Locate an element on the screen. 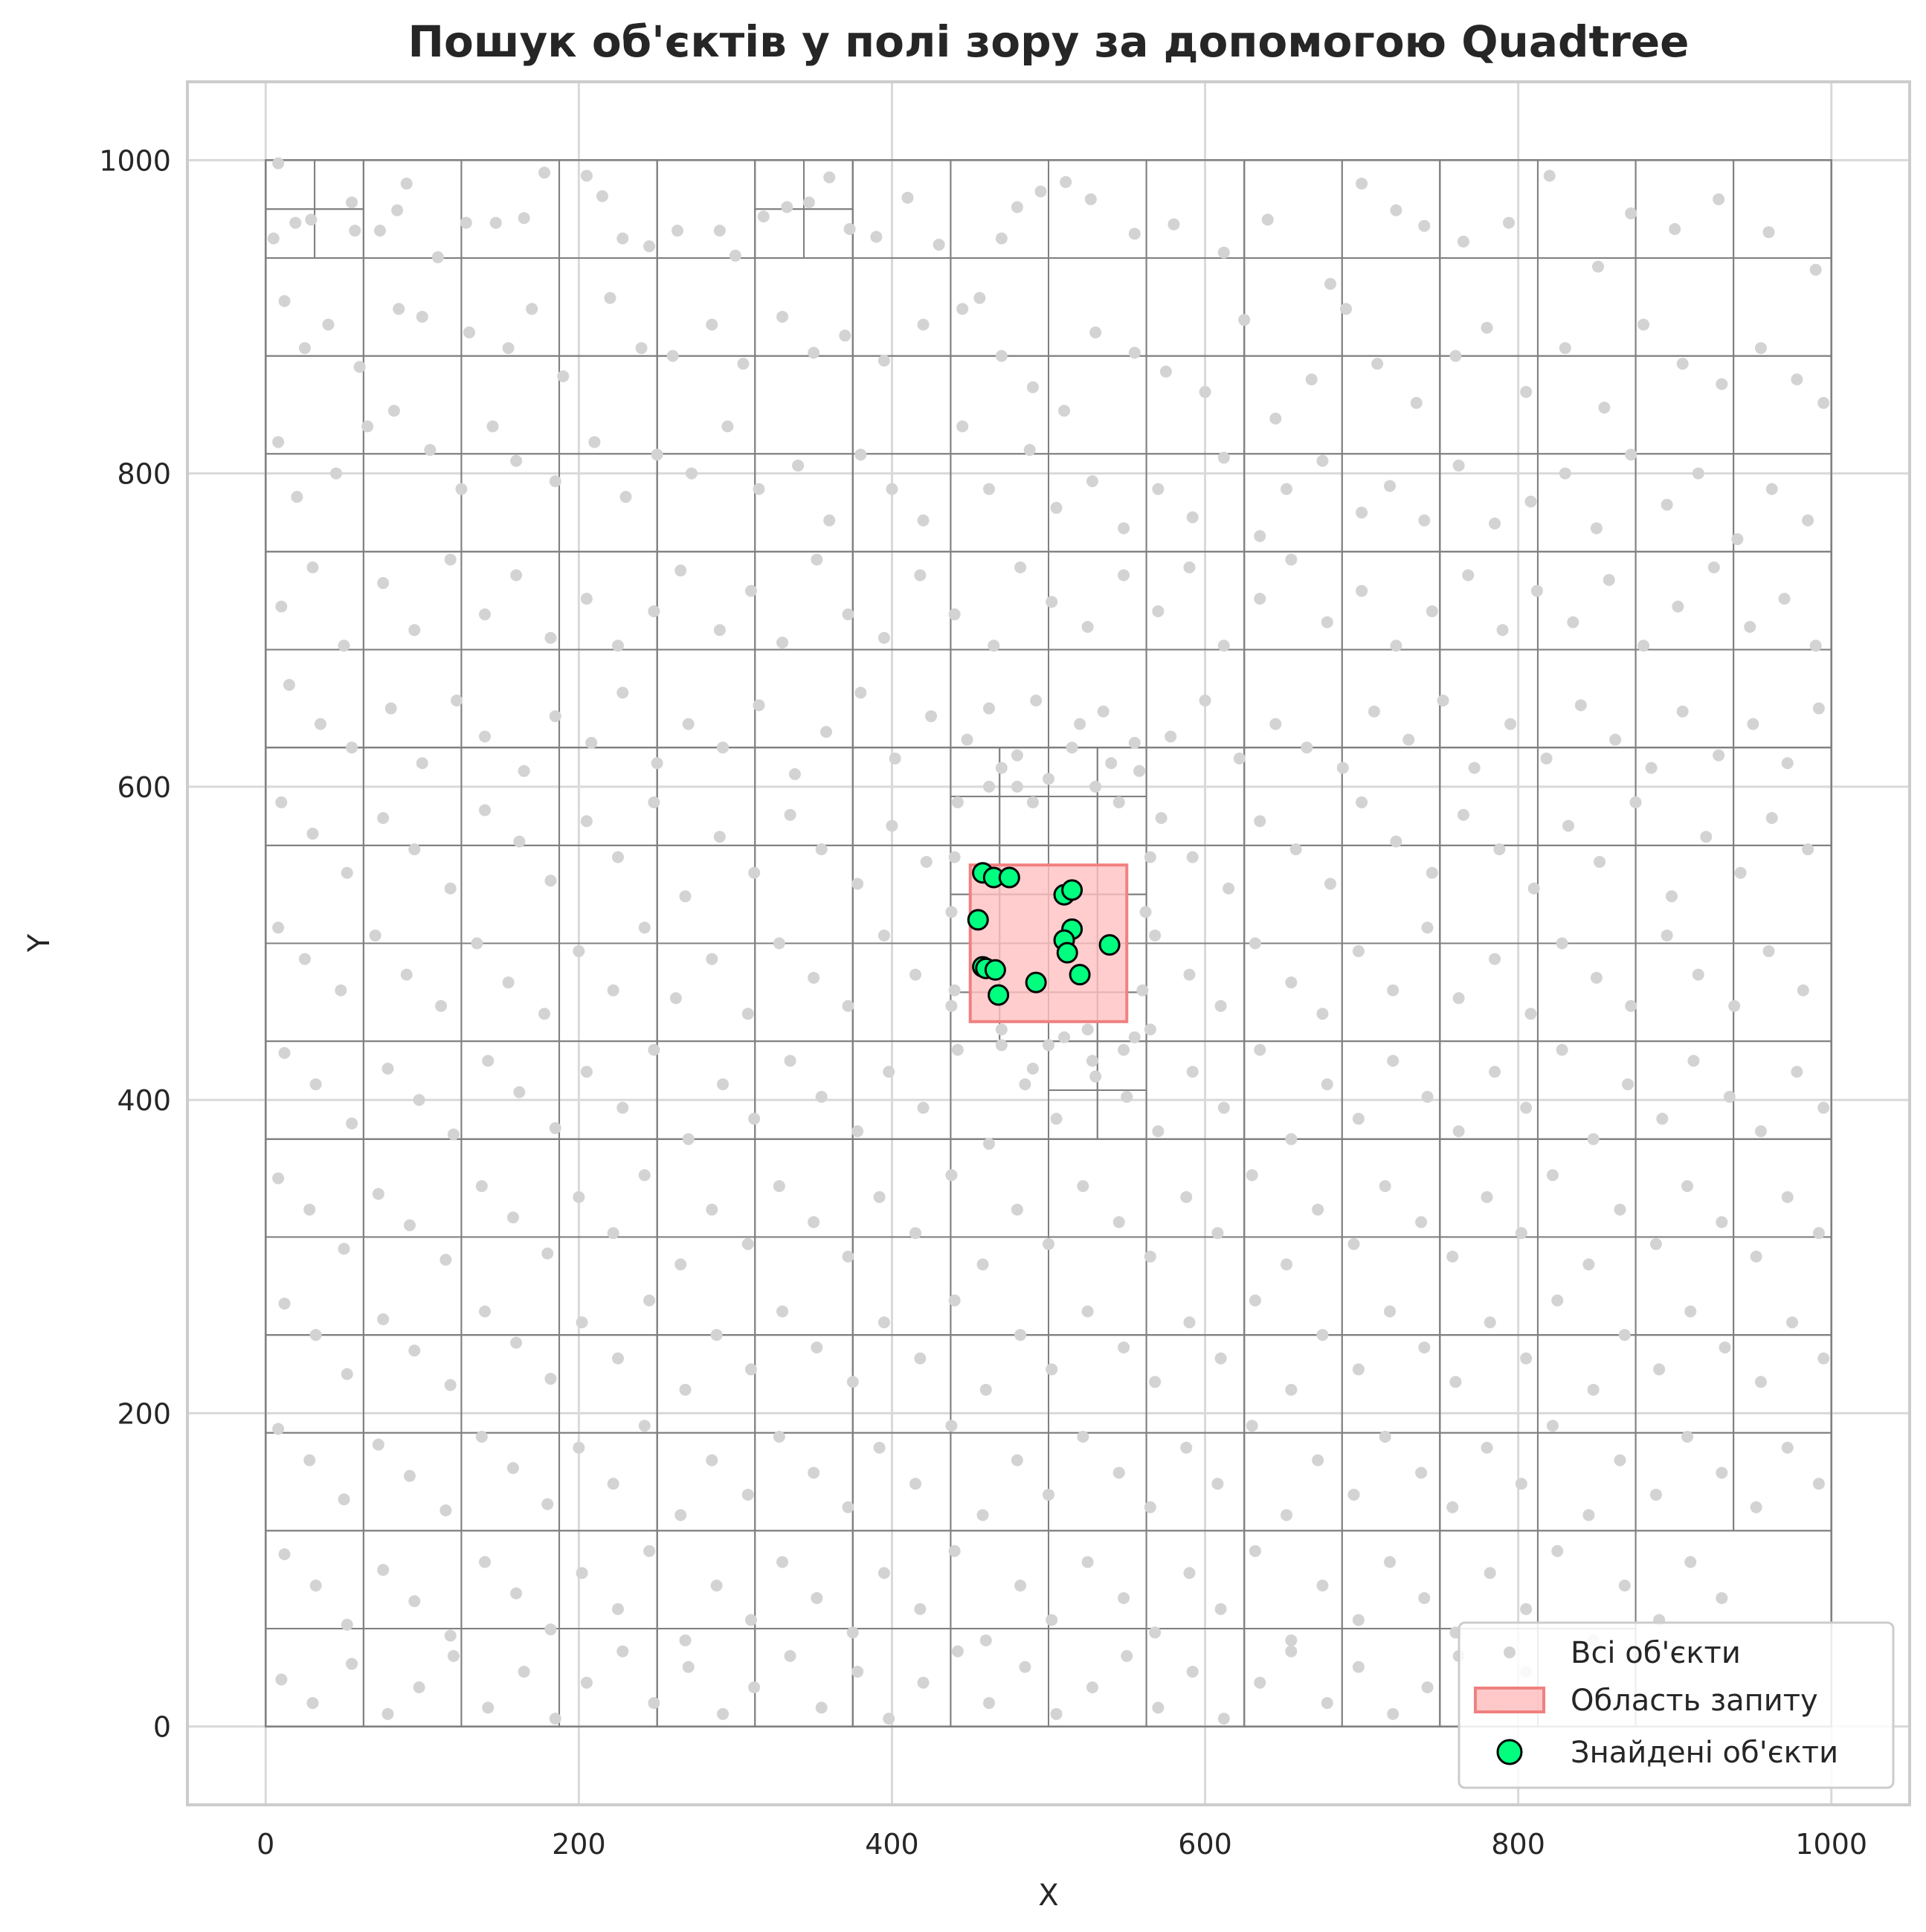 This screenshot has height=1932, width=1926. found-points-layer is located at coordinates (1044, 934).